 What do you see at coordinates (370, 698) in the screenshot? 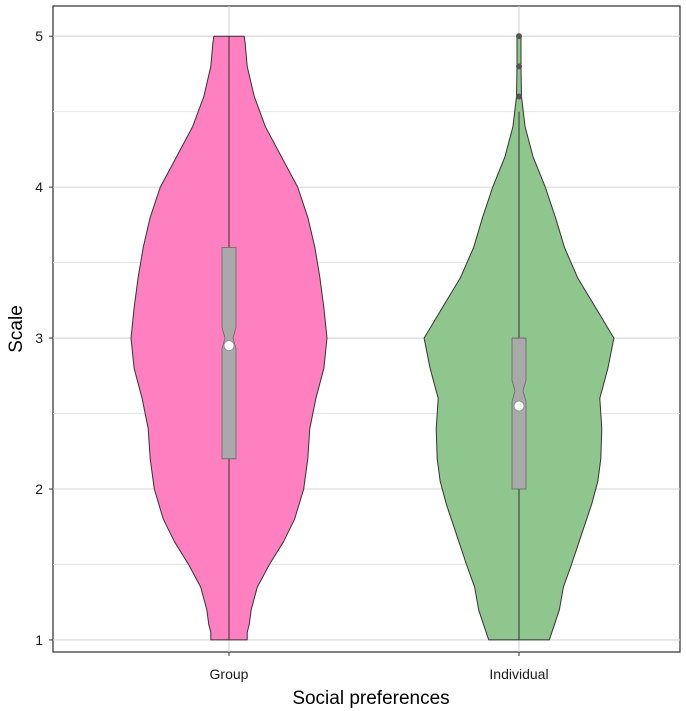
I see `x-axis-title: Social preferences` at bounding box center [370, 698].